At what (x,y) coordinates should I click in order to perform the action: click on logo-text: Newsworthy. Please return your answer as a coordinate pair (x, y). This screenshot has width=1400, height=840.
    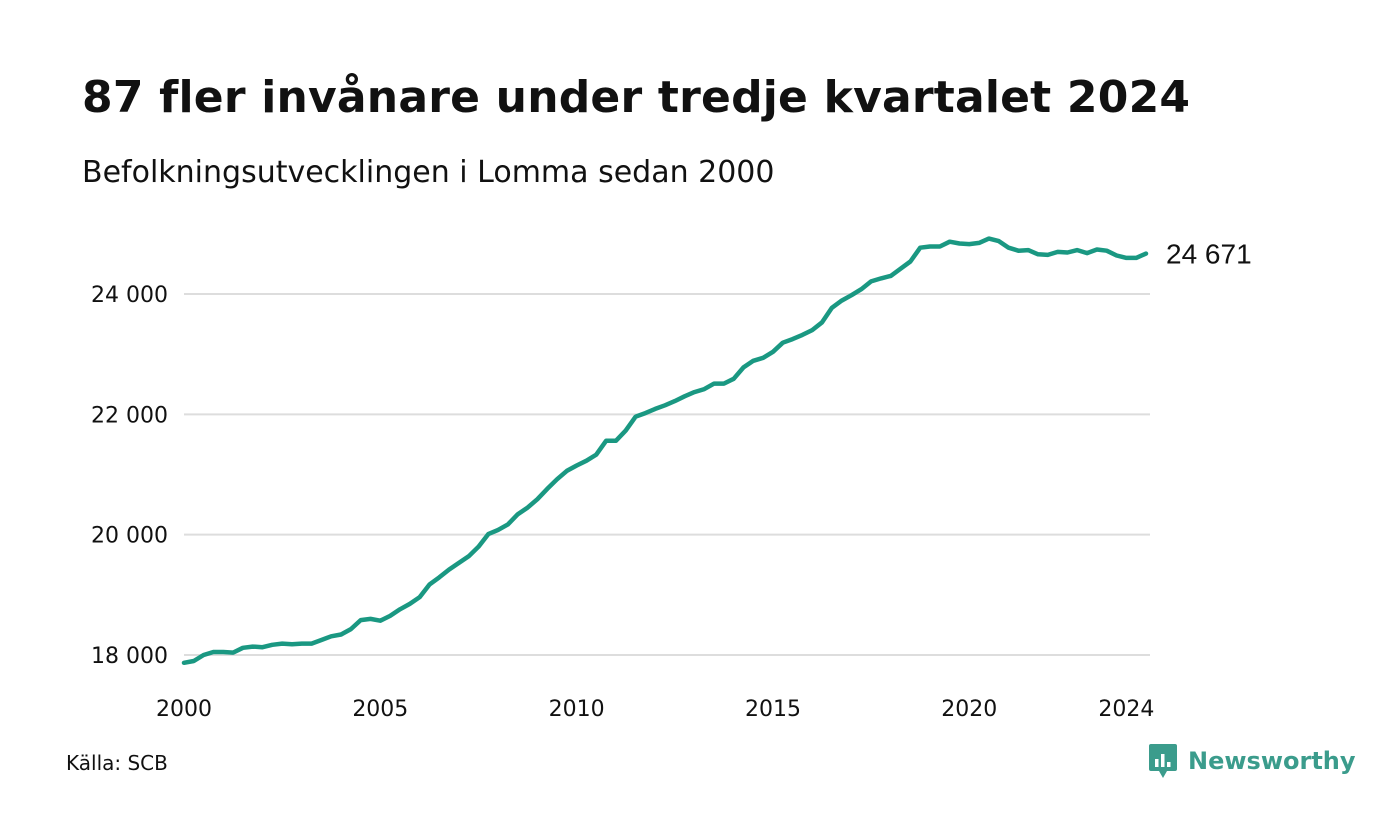
    Looking at the image, I should click on (1272, 761).